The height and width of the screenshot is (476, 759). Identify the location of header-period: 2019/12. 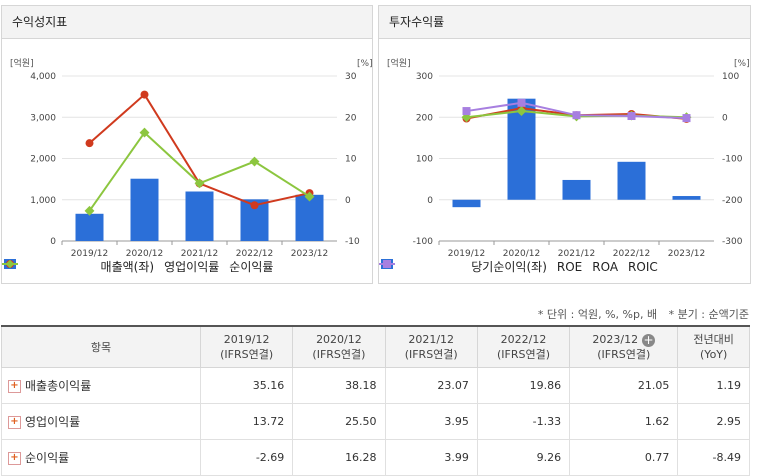
(246, 339).